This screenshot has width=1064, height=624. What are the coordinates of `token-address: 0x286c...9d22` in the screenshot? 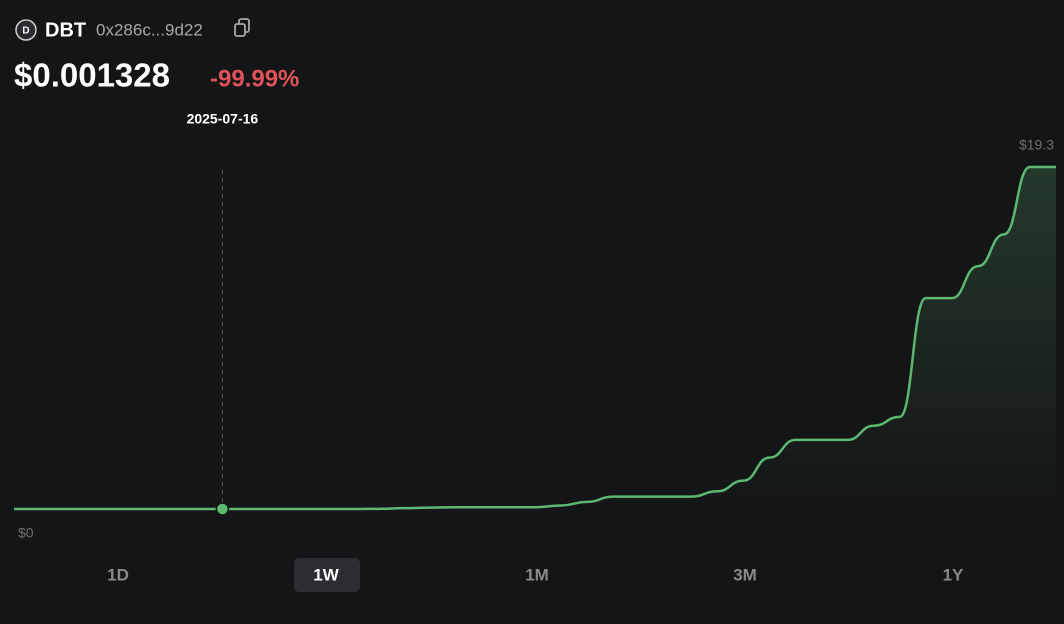 It's located at (149, 29).